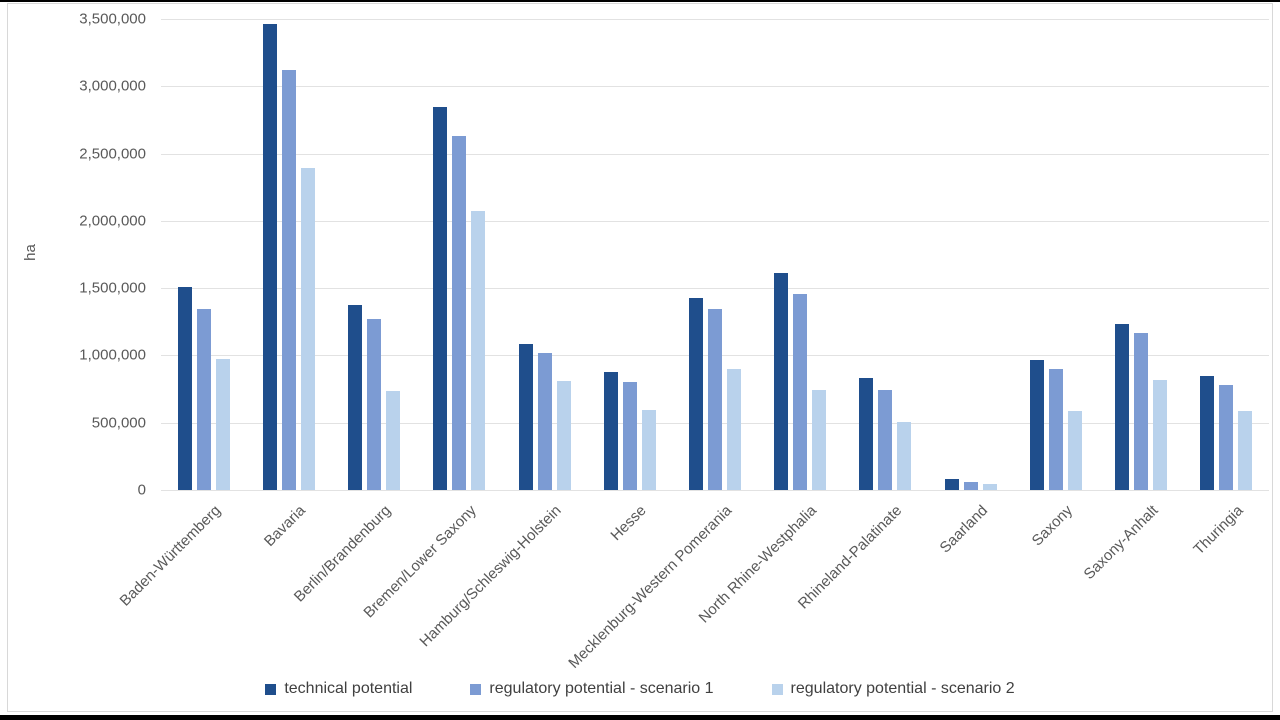 The height and width of the screenshot is (720, 1280). I want to click on y-tick-label: 2,000,000, so click(112, 221).